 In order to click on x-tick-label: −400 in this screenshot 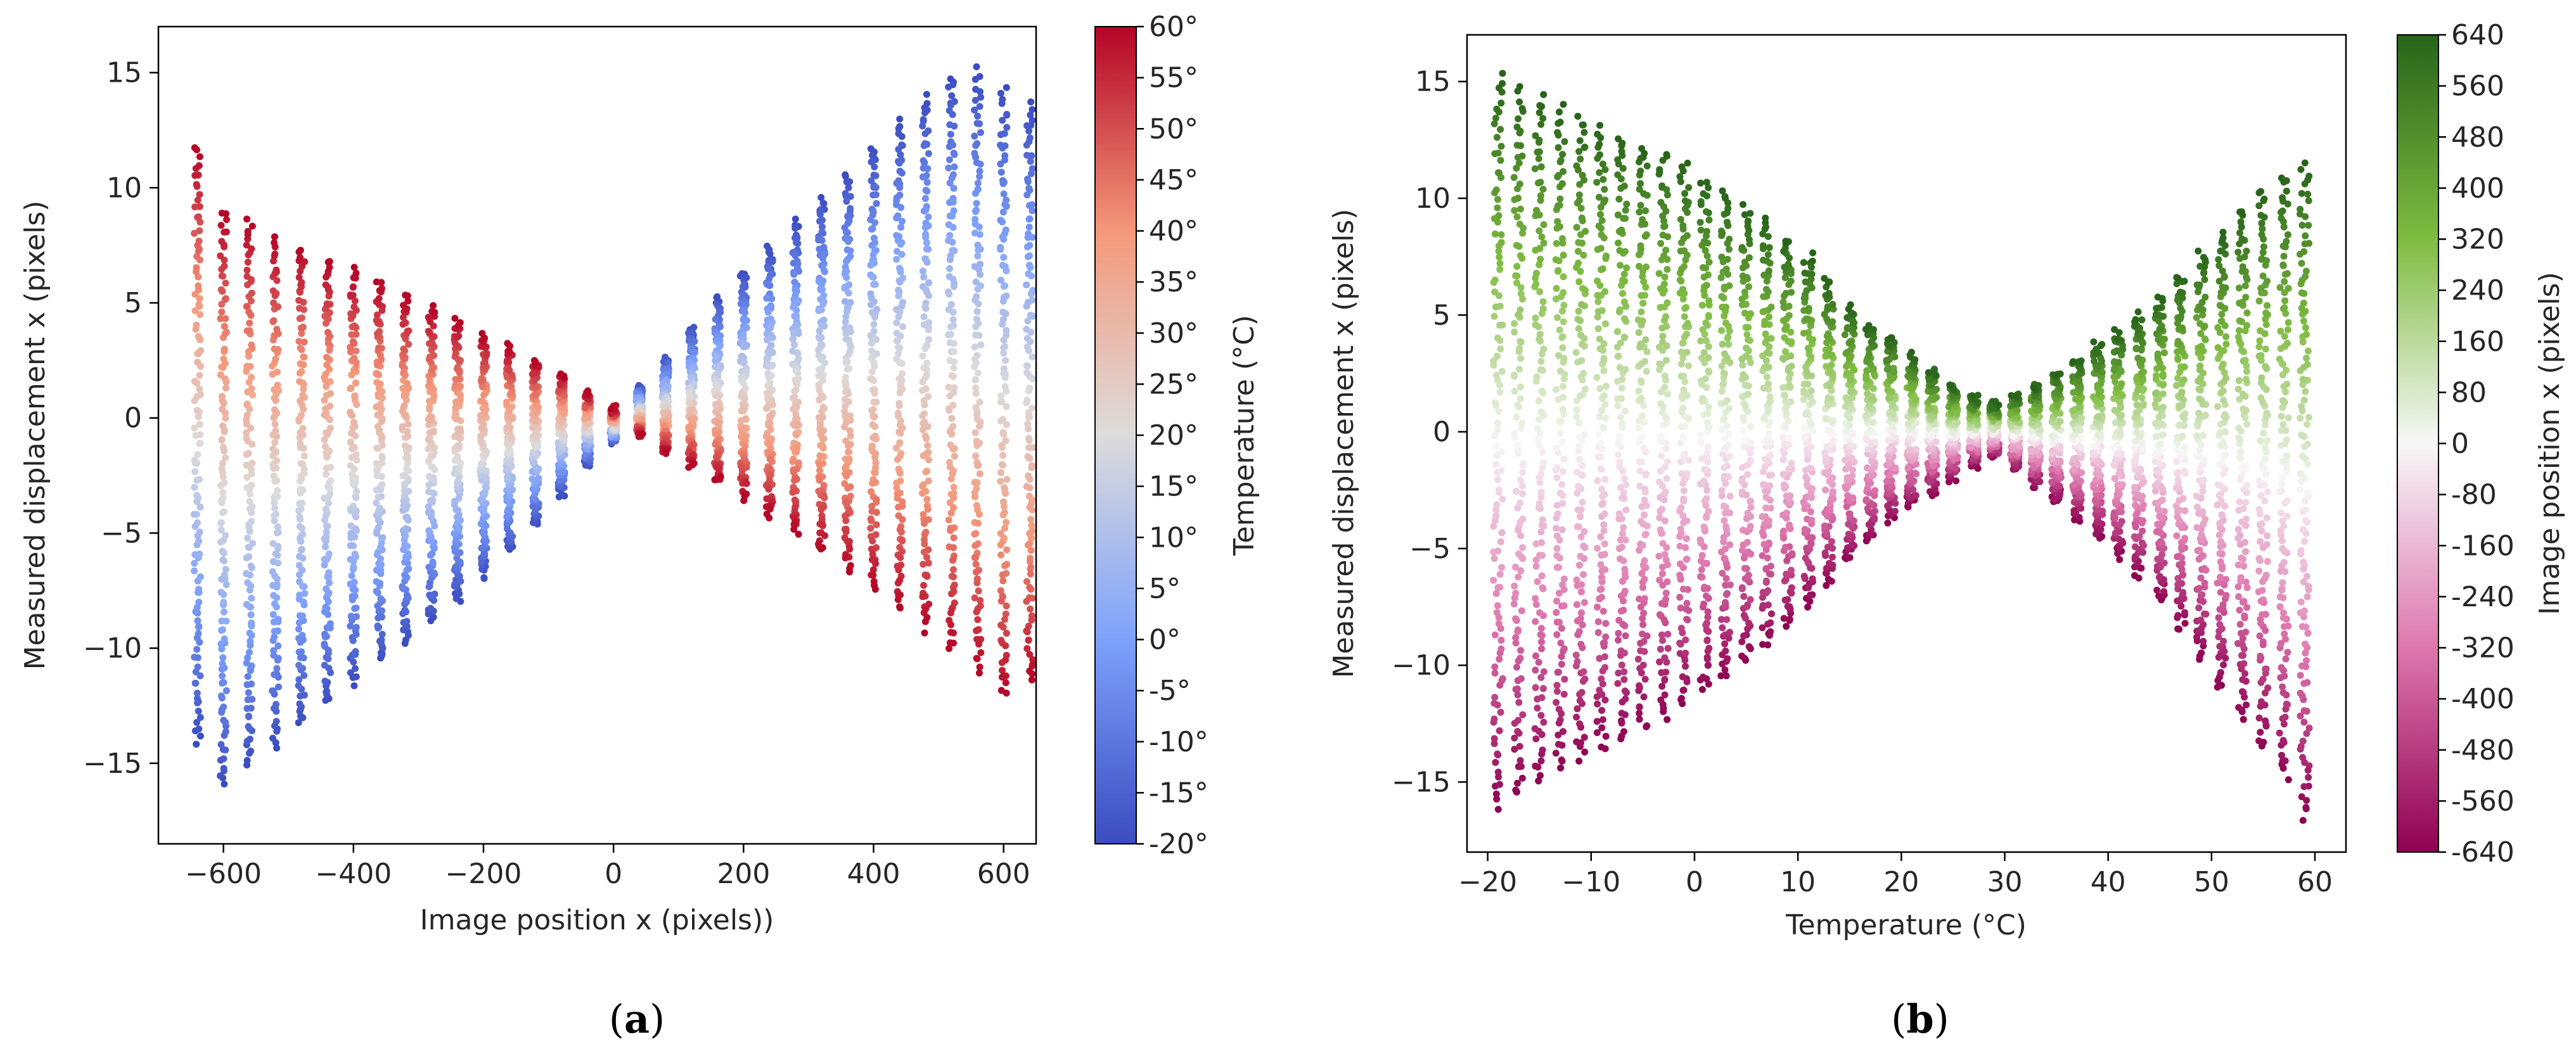, I will do `click(353, 874)`.